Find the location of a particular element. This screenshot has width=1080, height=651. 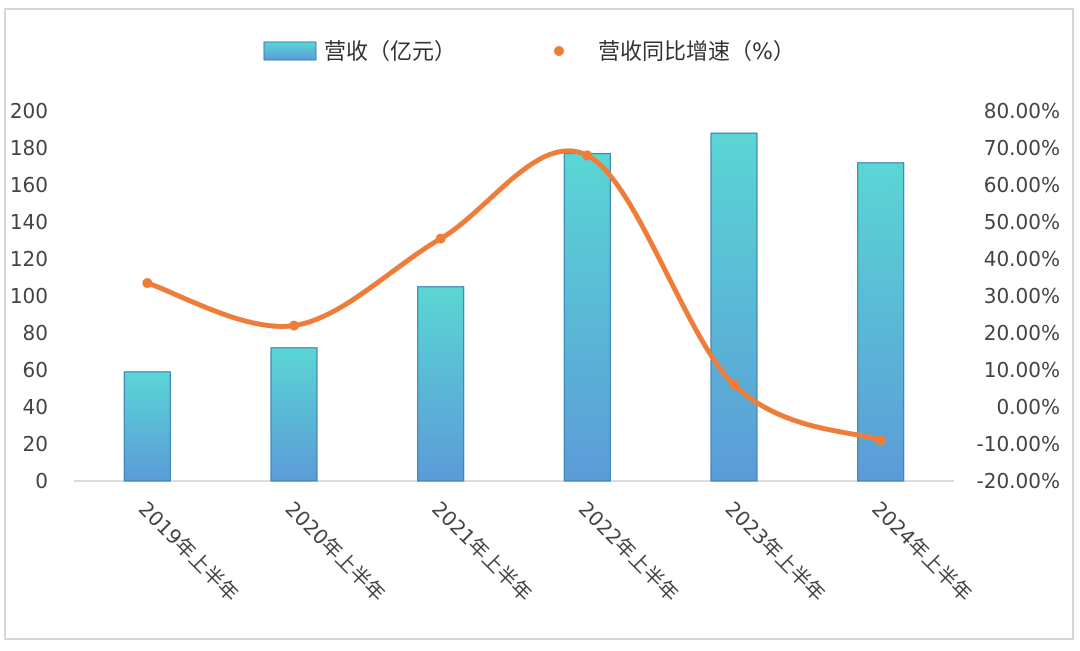

x-tick-label: 2019年上半年 is located at coordinates (189, 552).